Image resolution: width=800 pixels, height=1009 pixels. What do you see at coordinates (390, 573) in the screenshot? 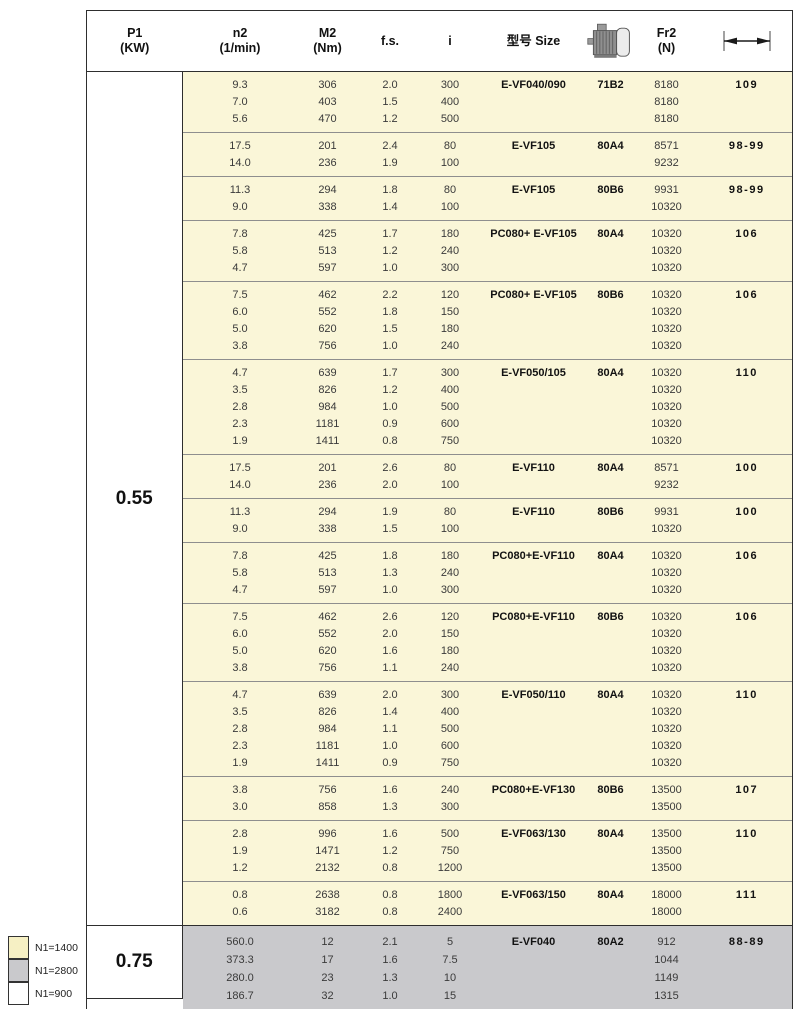
I see `fs-value: 1.3` at bounding box center [390, 573].